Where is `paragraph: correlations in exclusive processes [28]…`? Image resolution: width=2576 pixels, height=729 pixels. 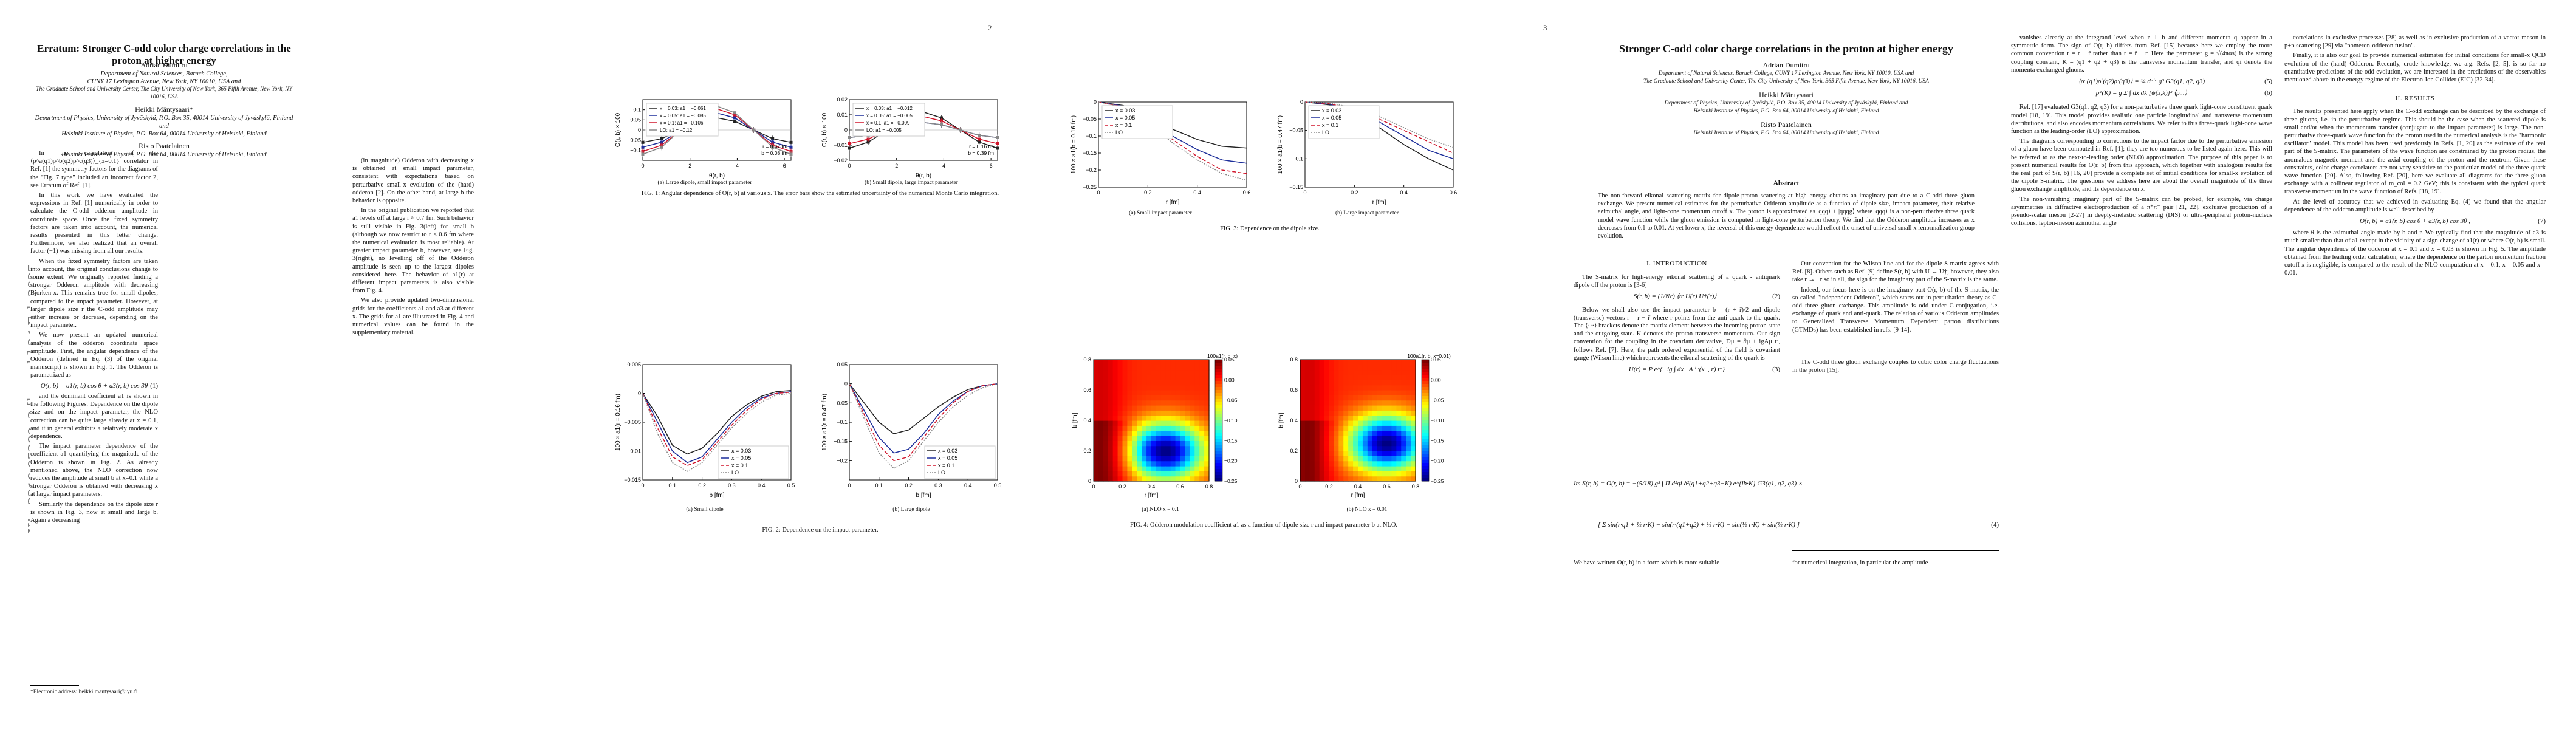 paragraph: correlations in exclusive processes [28]… is located at coordinates (2415, 42).